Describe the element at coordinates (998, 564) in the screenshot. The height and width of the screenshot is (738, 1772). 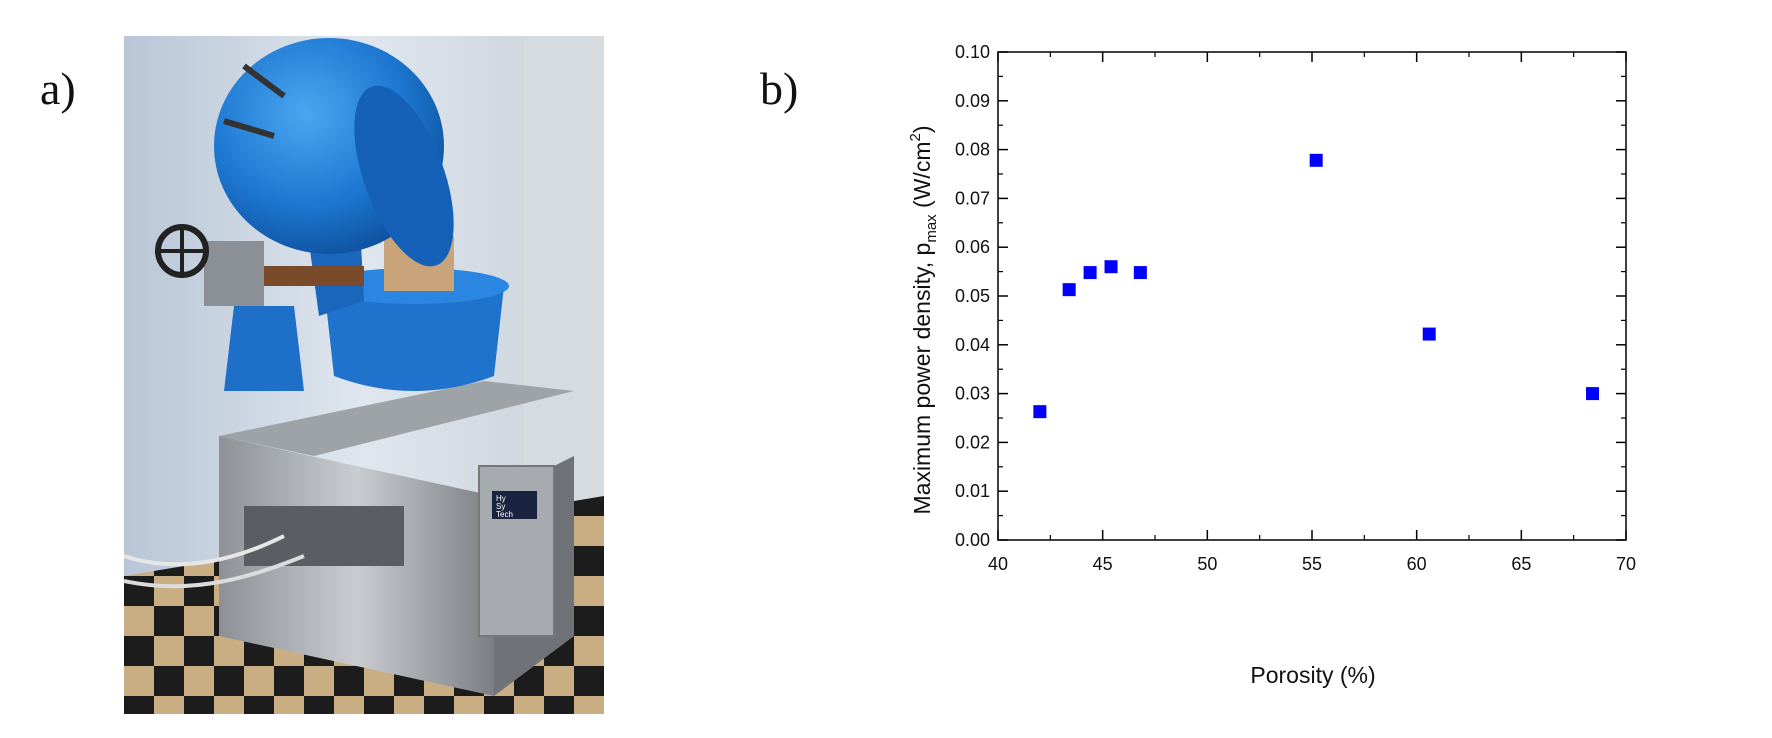
I see `x-tick-label: 40` at that location.